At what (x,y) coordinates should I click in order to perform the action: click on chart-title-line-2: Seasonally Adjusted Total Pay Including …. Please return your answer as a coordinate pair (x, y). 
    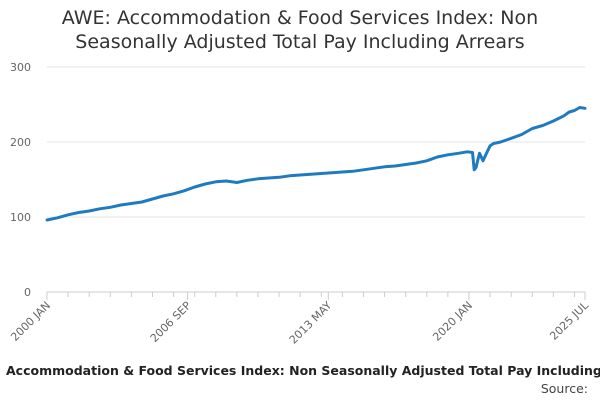
    Looking at the image, I should click on (300, 42).